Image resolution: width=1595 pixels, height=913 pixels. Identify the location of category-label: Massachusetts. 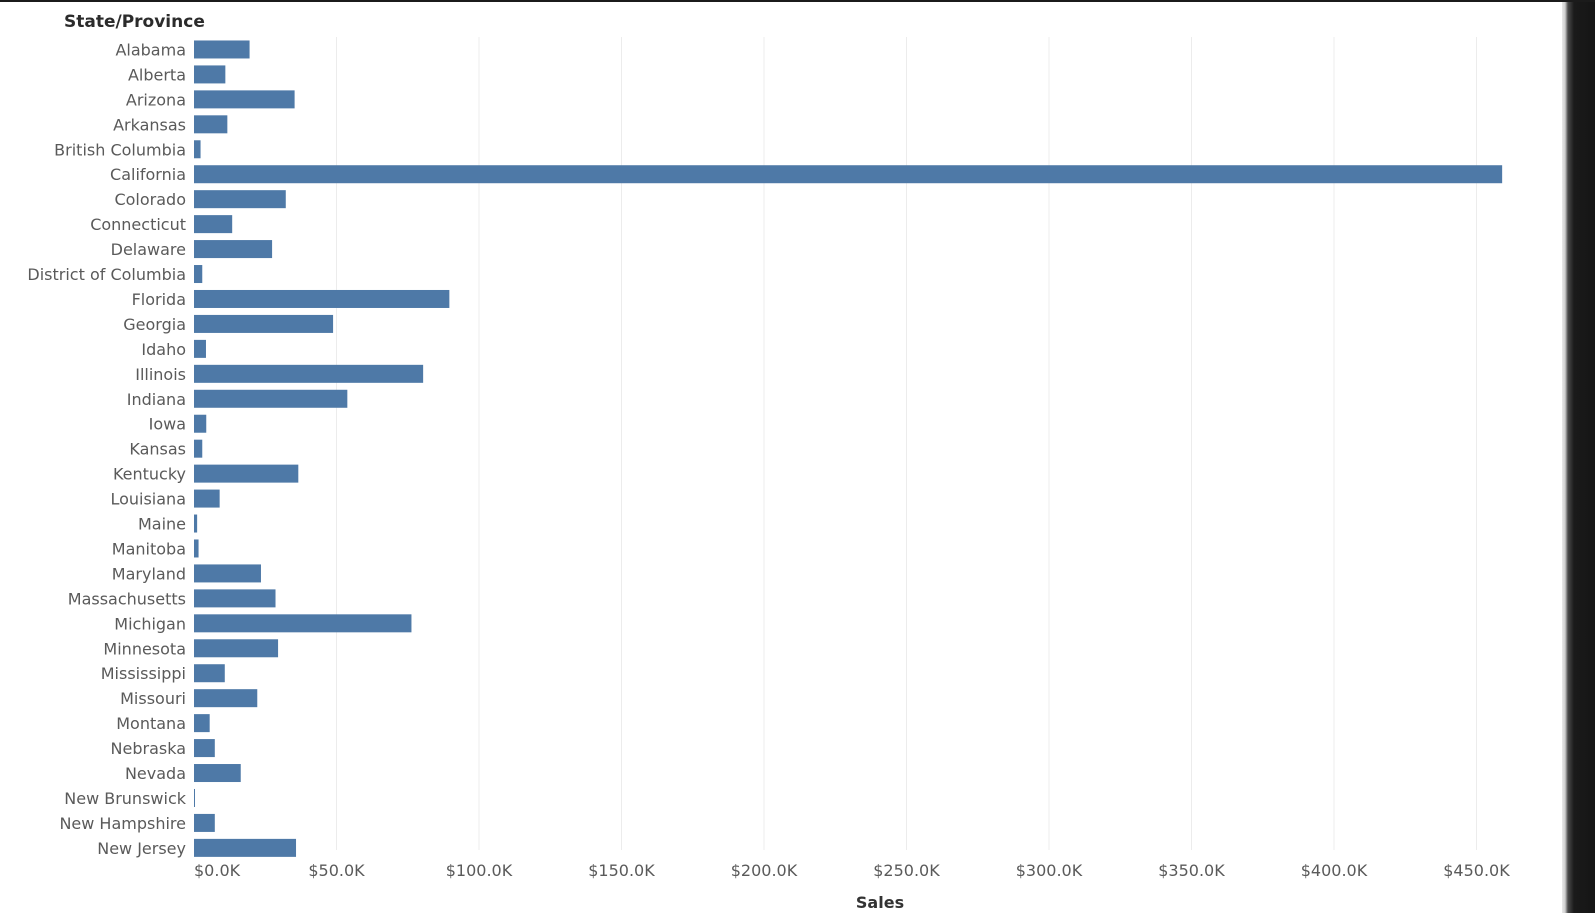
(127, 598).